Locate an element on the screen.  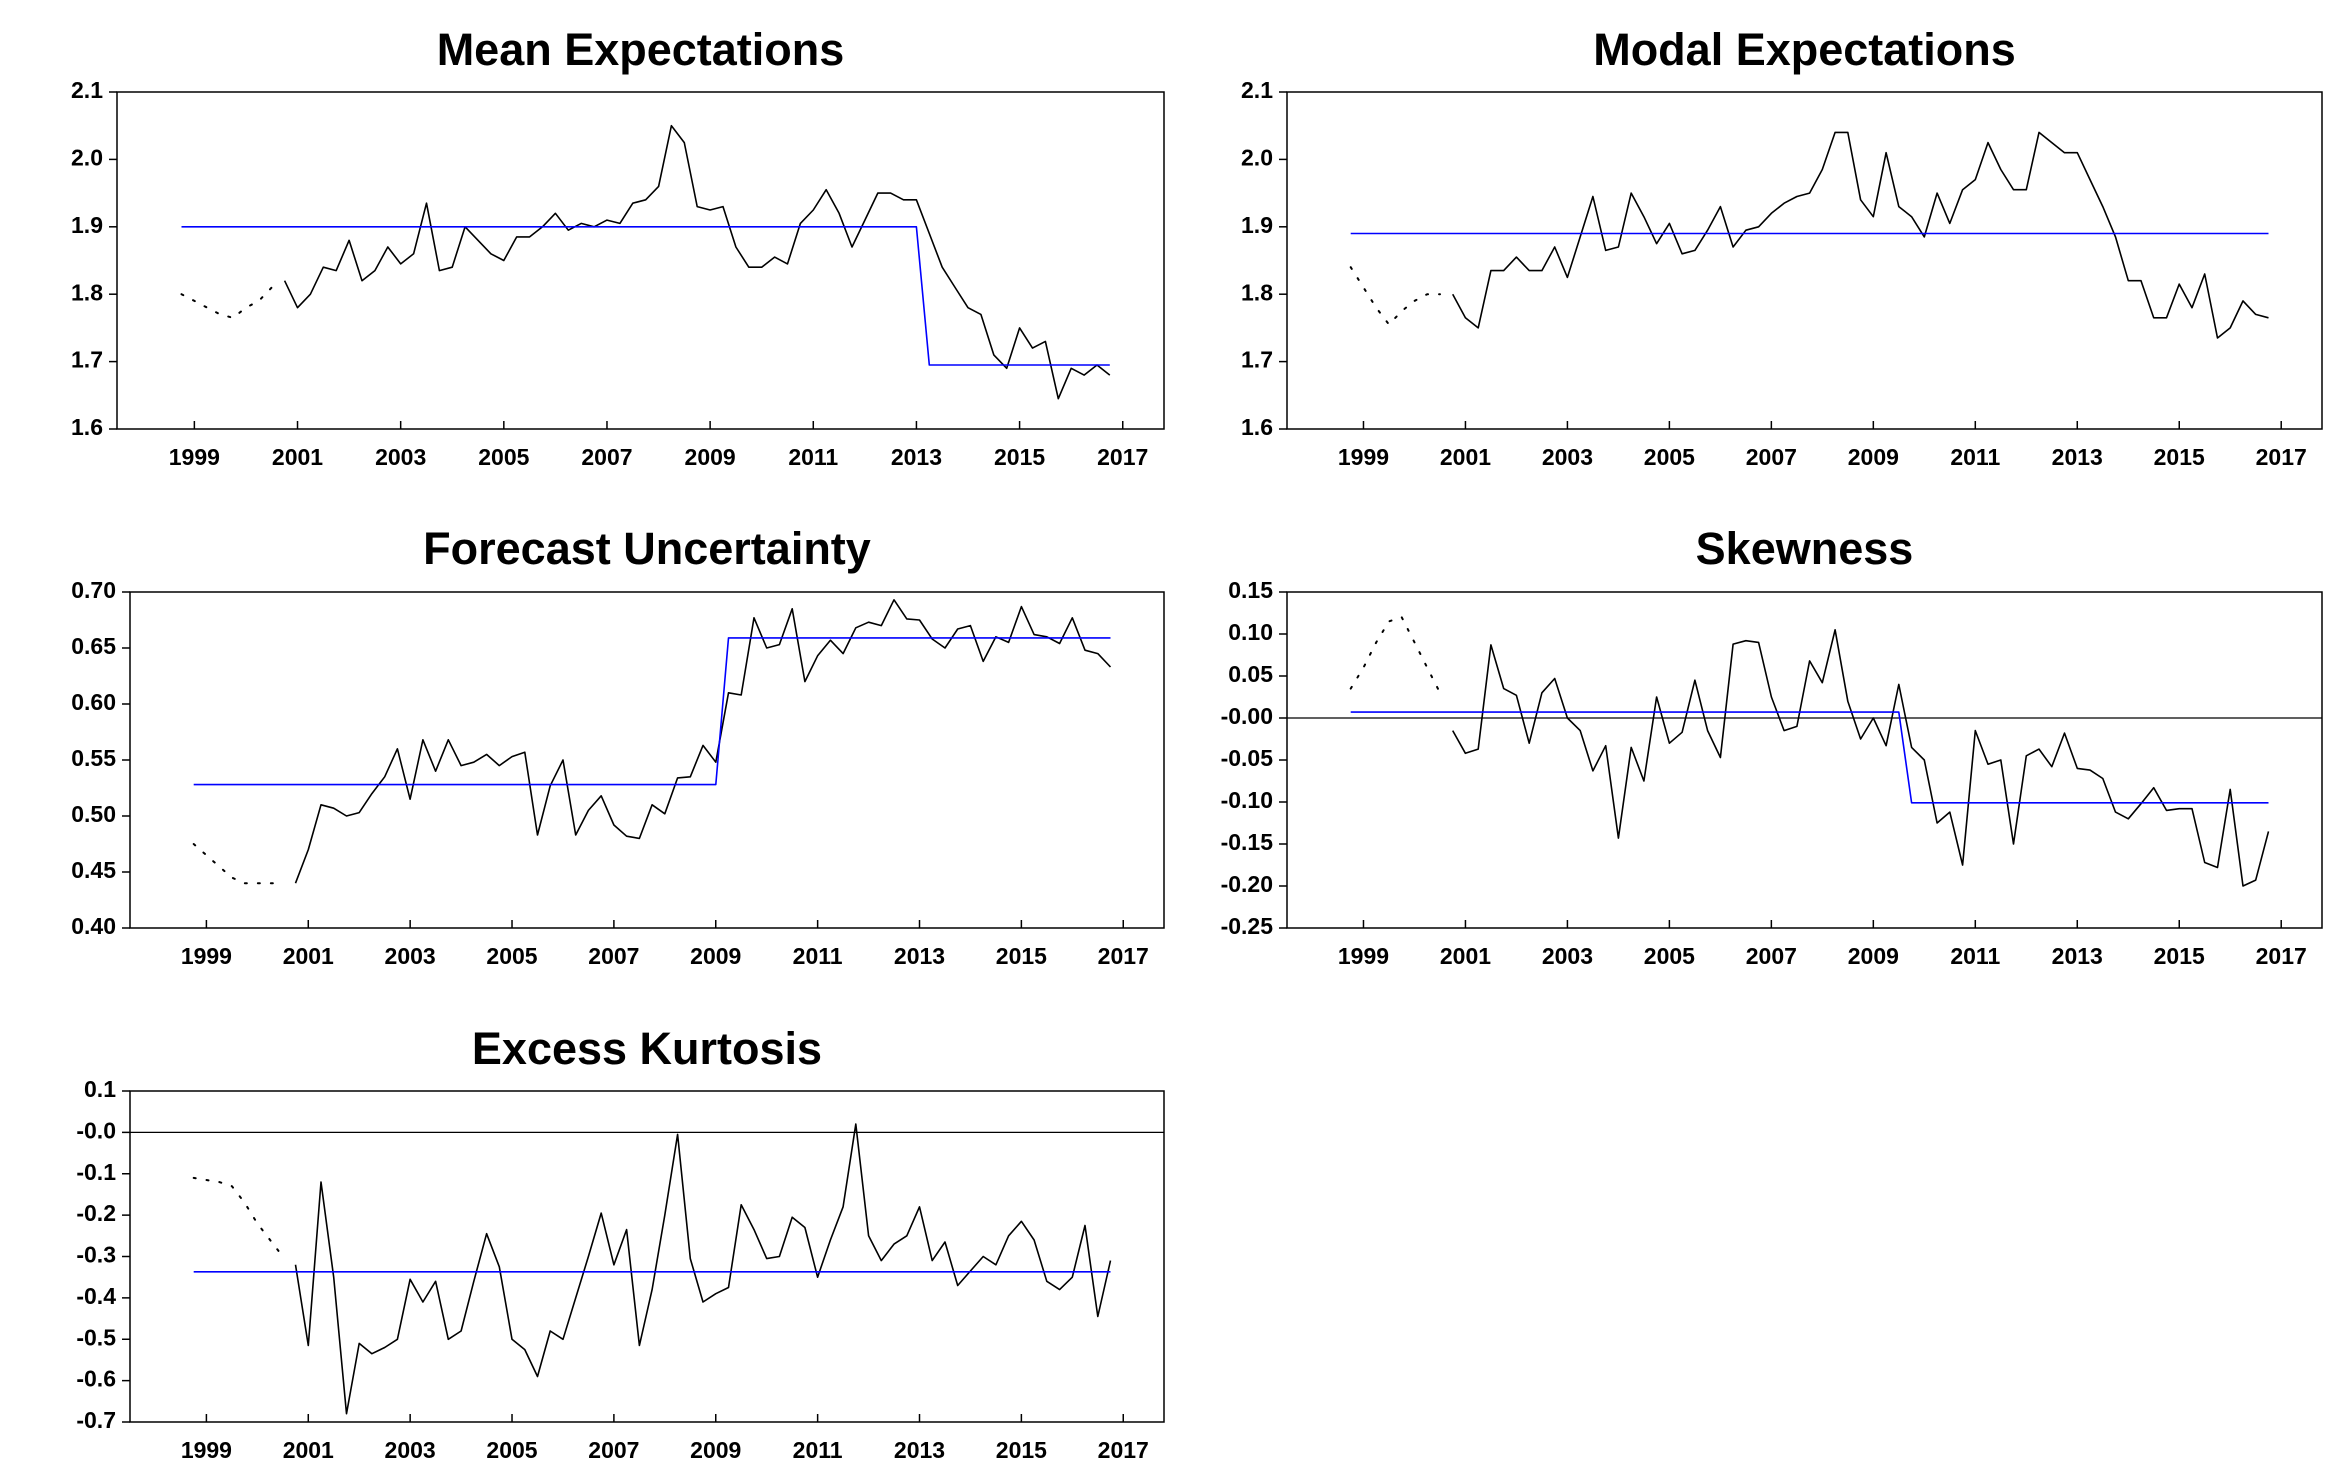
chart-title: Excess Kurtosis is located at coordinates (647, 1048).